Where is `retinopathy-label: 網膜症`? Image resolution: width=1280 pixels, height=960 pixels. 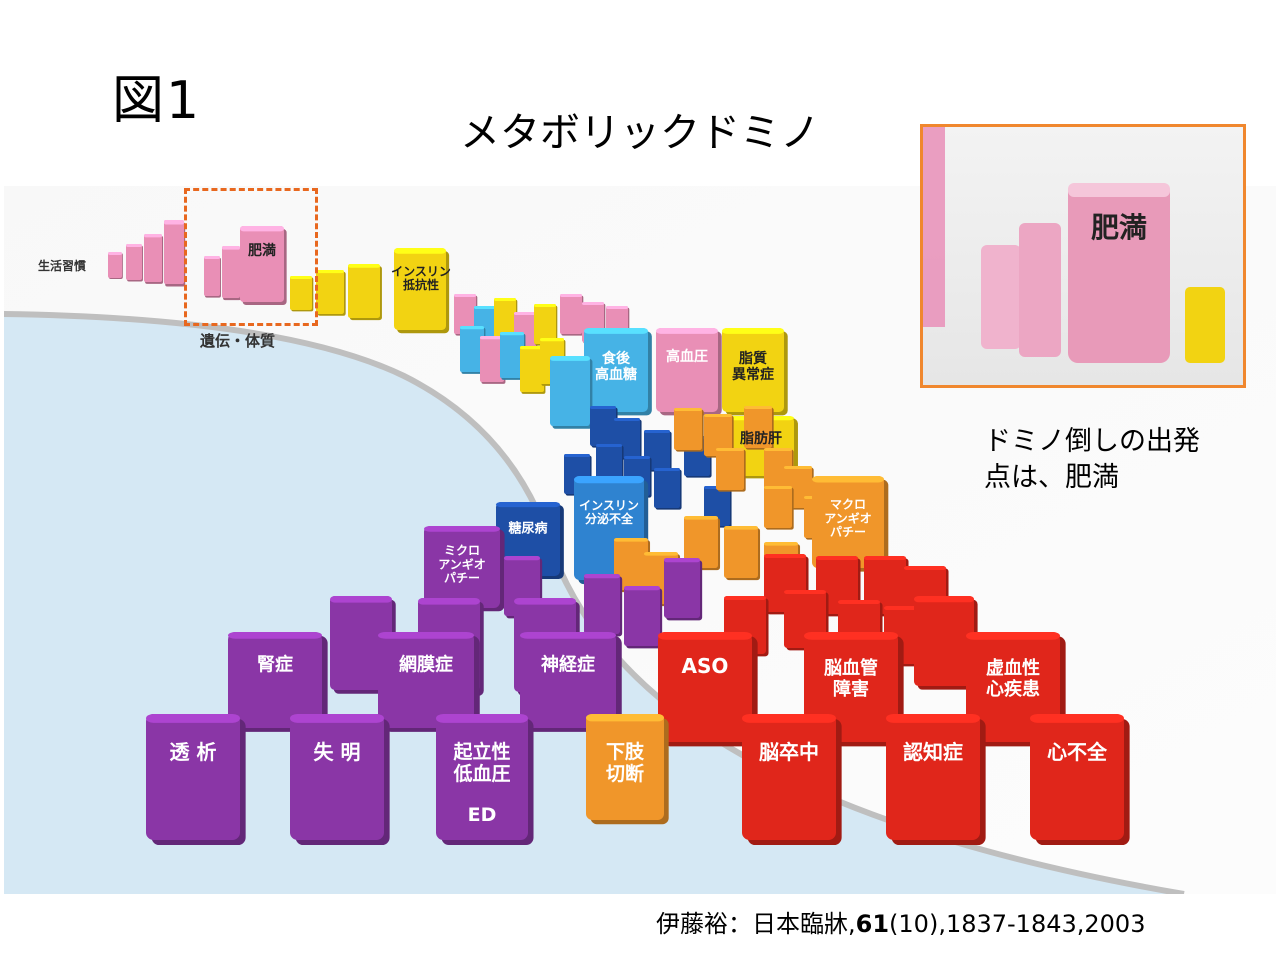
retinopathy-label: 網膜症 is located at coordinates (426, 664).